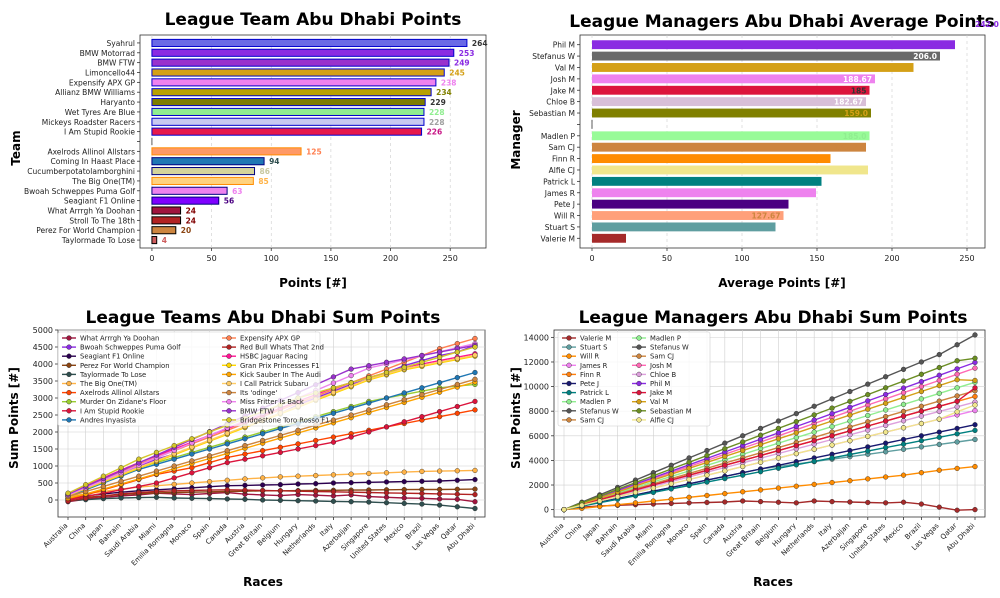  What do you see at coordinates (729, 147) in the screenshot?
I see `bar-sam-cj` at bounding box center [729, 147].